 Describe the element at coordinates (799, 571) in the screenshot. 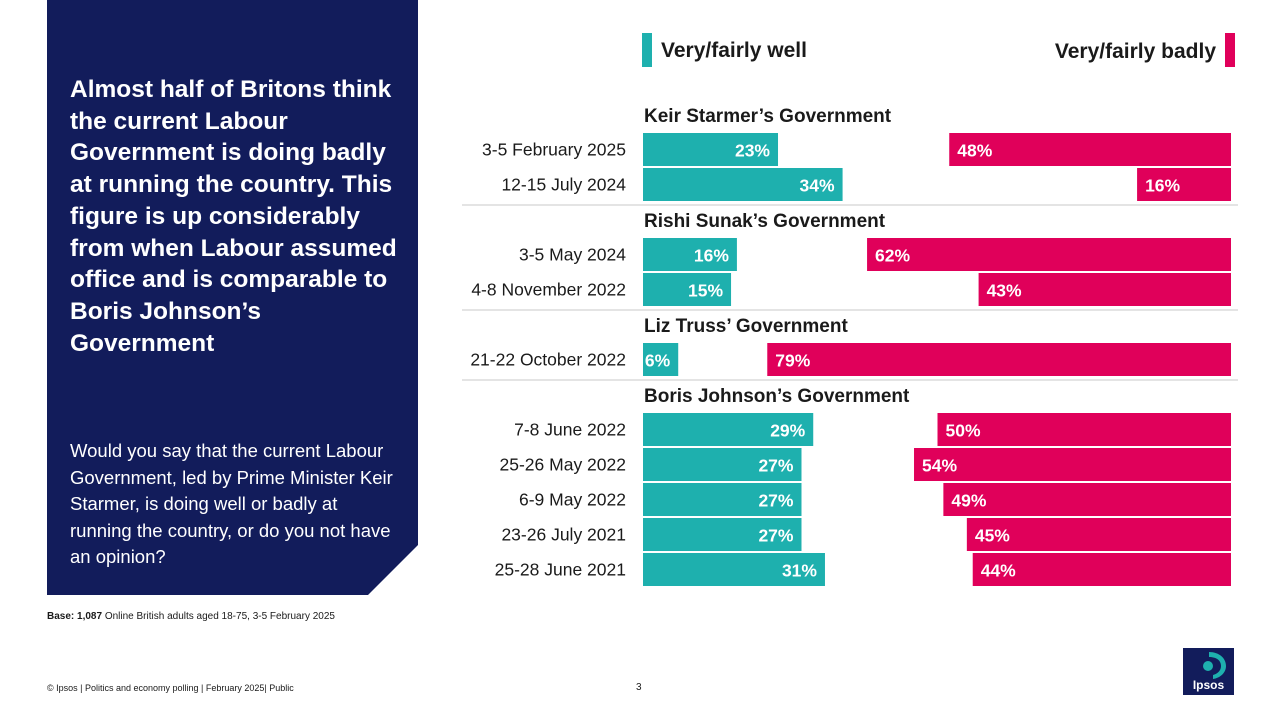

I see `bar-well-label: 31%` at that location.